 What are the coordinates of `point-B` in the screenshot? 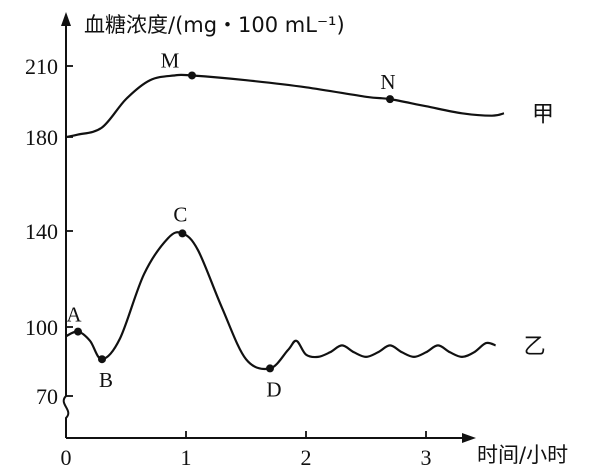 It's located at (102, 359).